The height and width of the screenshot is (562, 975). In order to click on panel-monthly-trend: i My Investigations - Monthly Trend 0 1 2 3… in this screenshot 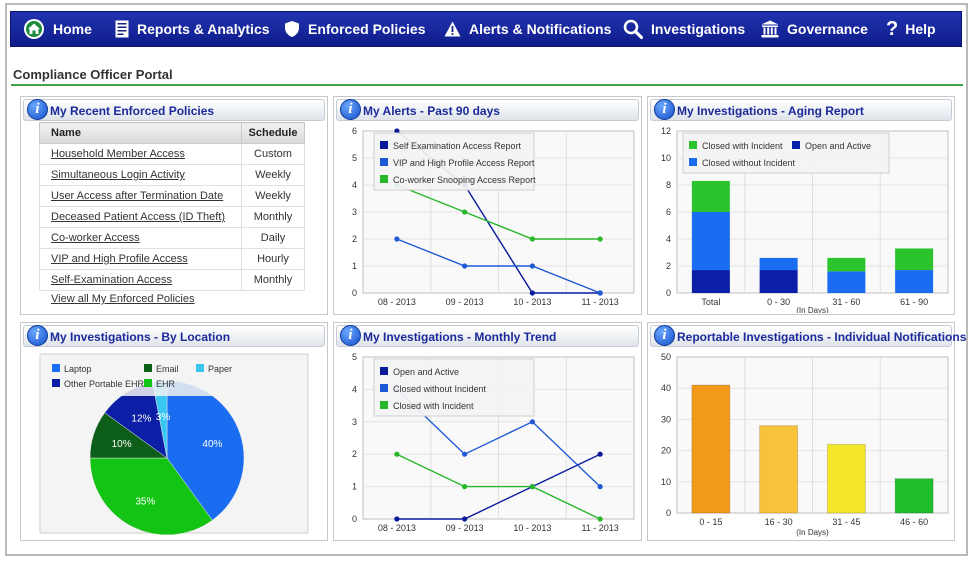, I will do `click(487, 431)`.